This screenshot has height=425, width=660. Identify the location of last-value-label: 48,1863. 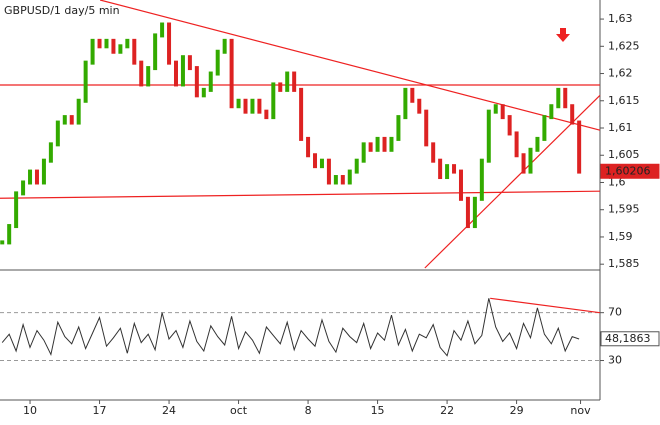
(628, 338).